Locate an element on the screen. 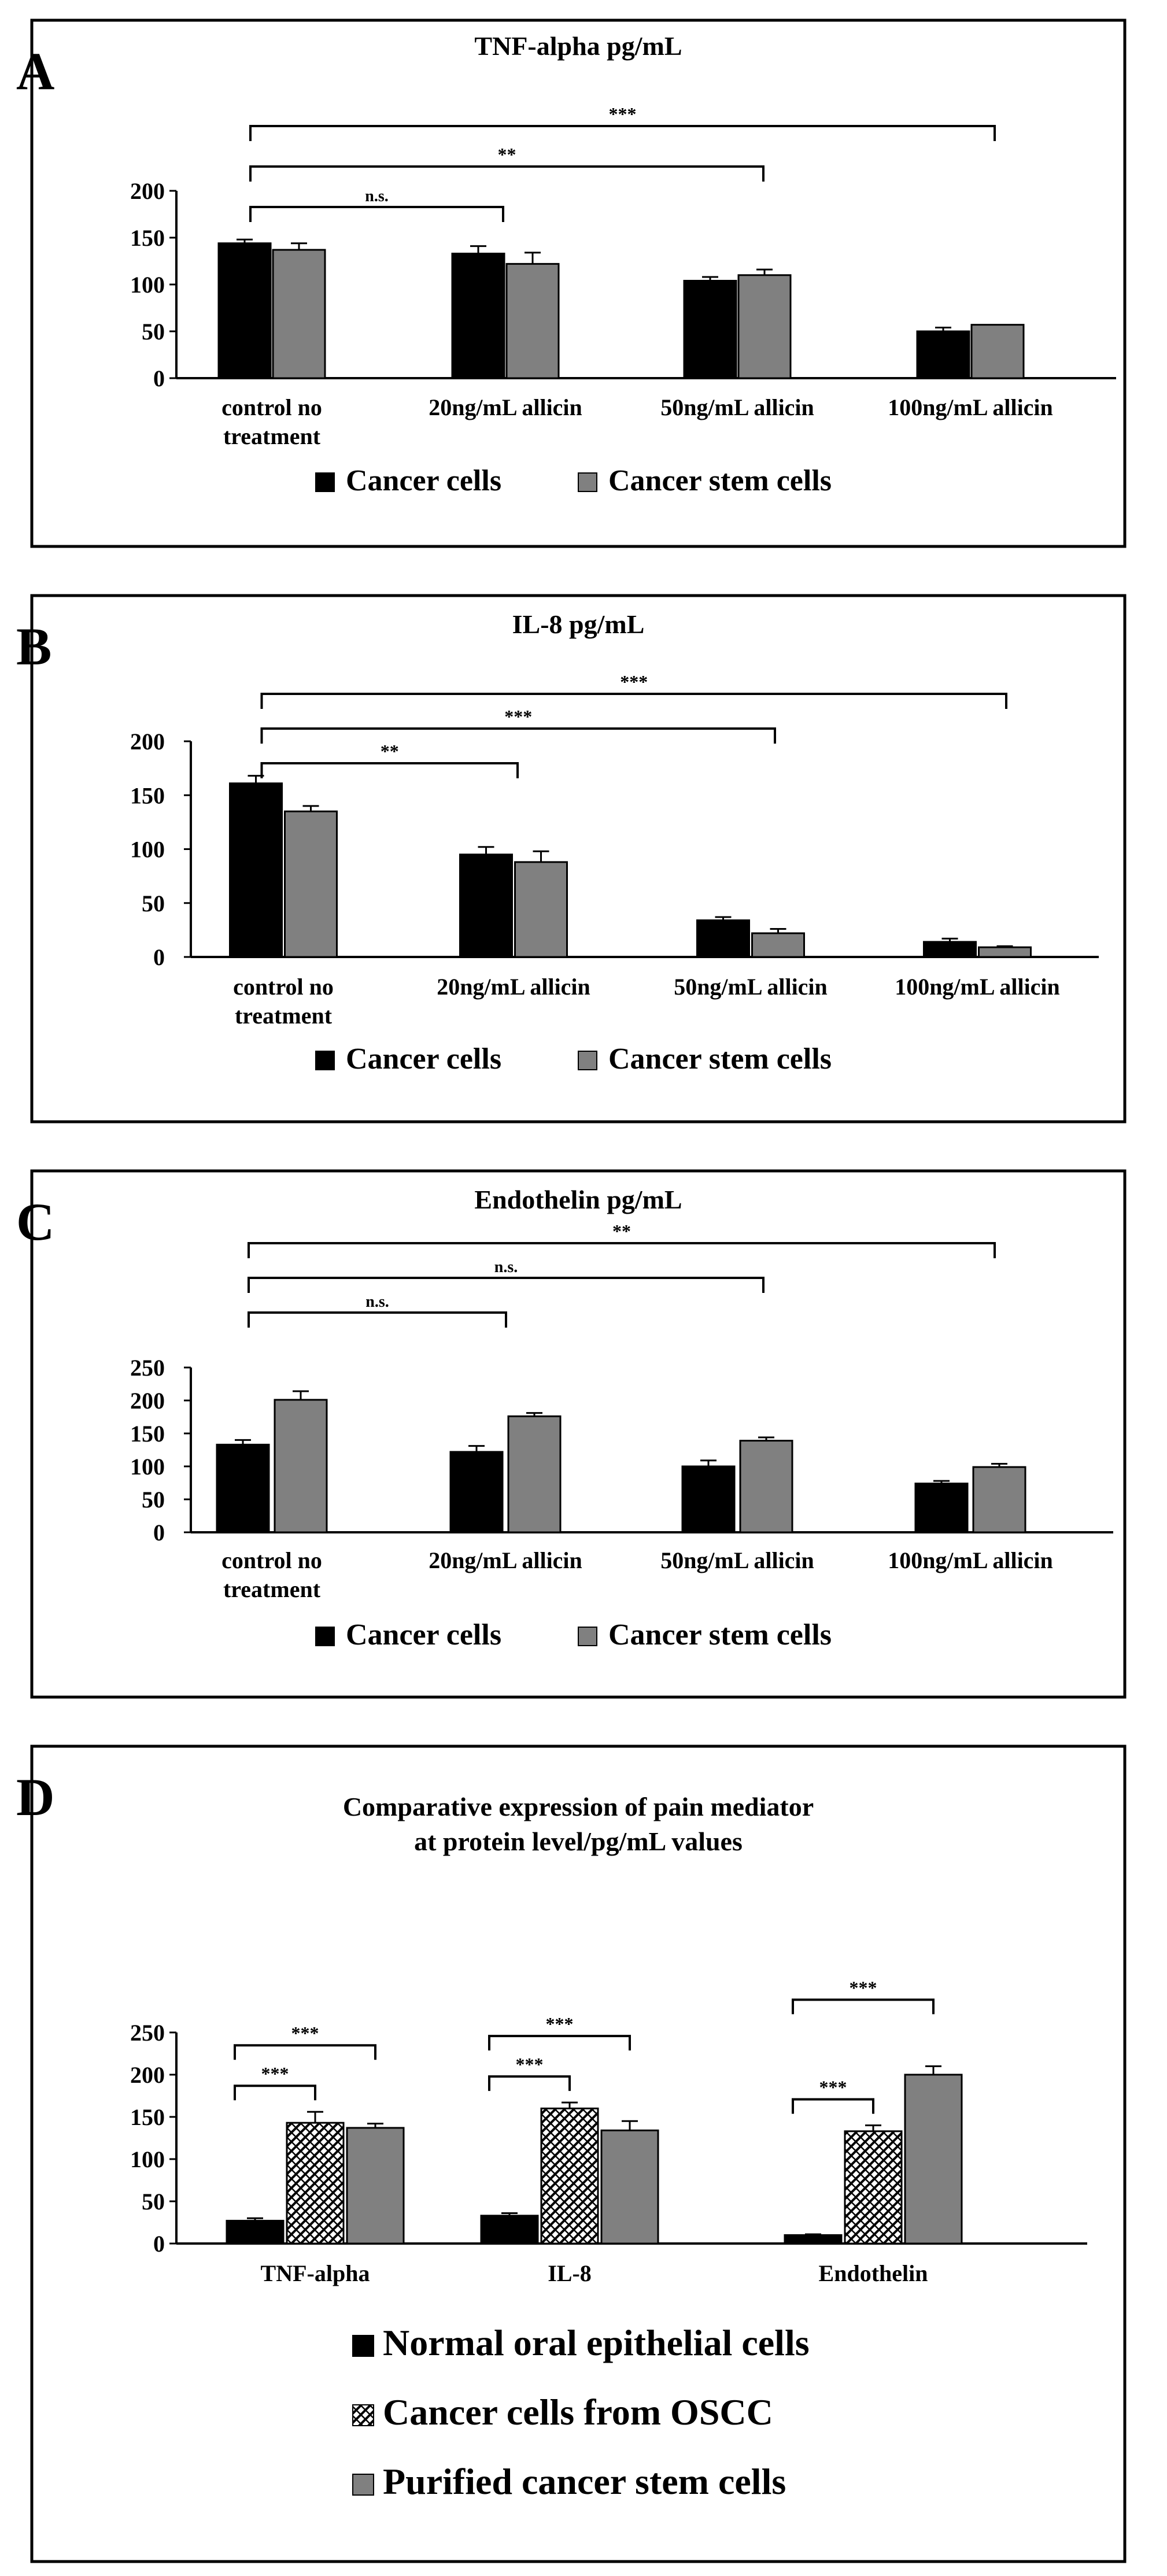 The image size is (1167, 2576). x-tick-label: Endothelin is located at coordinates (873, 2273).